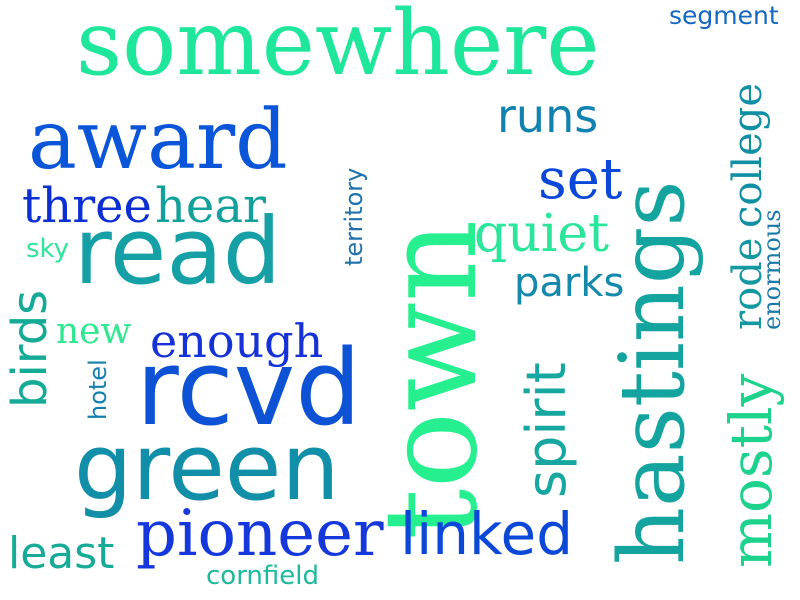 The width and height of the screenshot is (800, 600). What do you see at coordinates (237, 341) in the screenshot?
I see `word-enough: enough` at bounding box center [237, 341].